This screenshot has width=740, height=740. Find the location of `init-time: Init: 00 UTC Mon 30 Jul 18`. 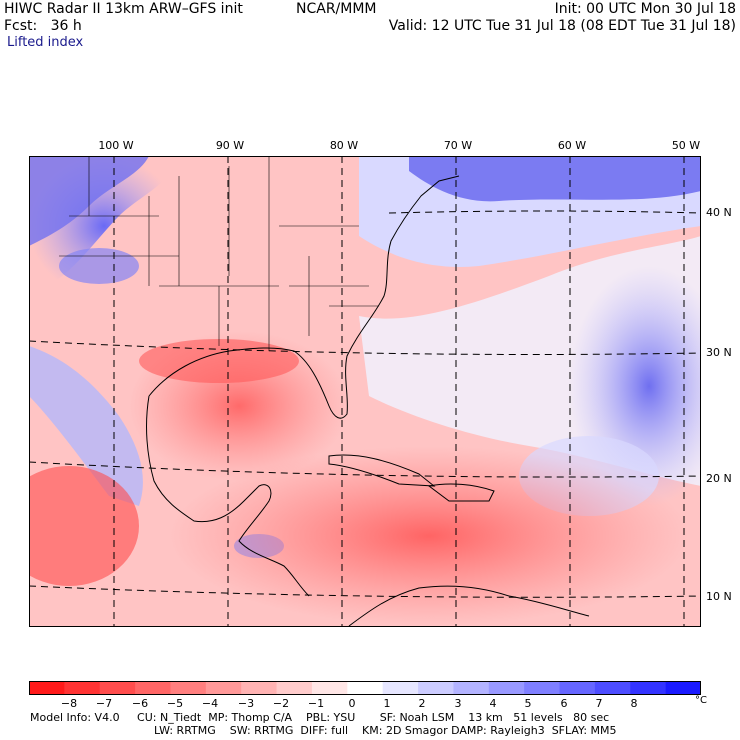

init-time: Init: 00 UTC Mon 30 Jul 18 is located at coordinates (645, 9).